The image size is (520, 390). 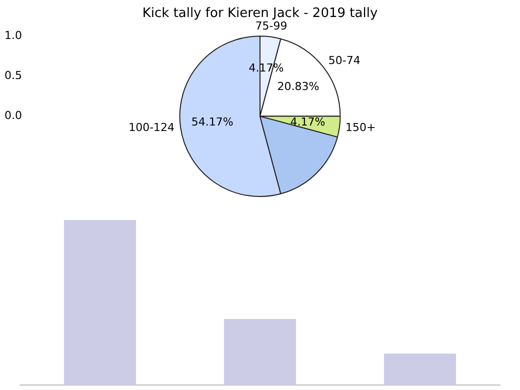 I want to click on text: 0.5, so click(x=13, y=75).